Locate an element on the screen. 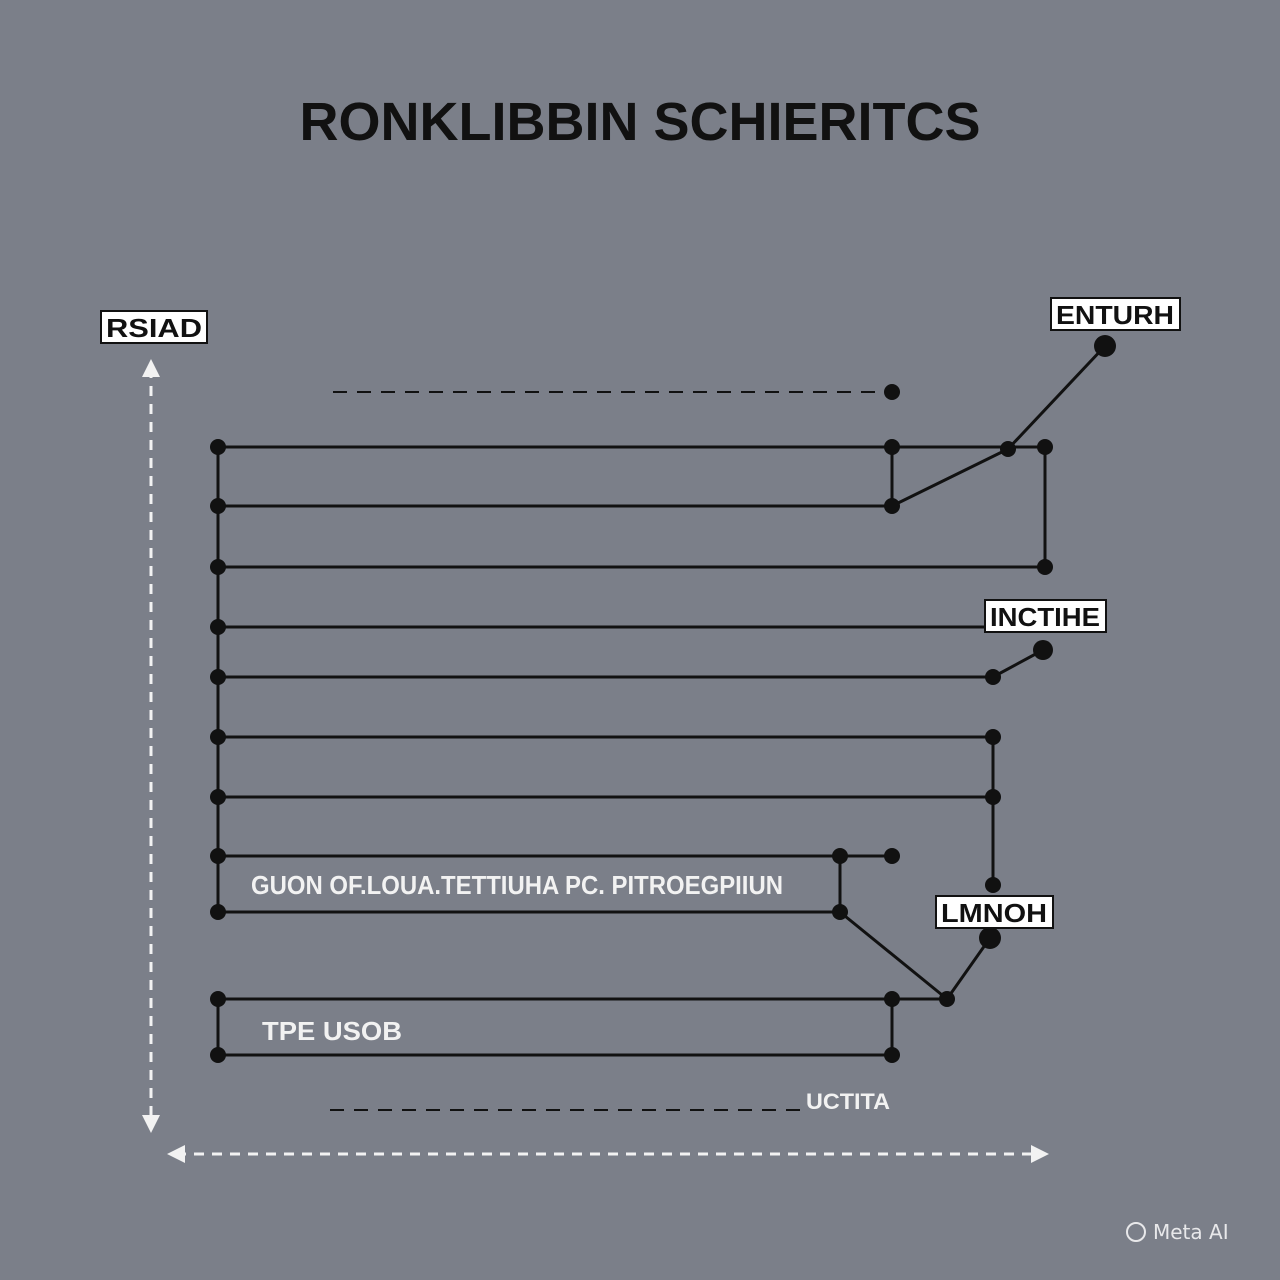 This screenshot has width=1280, height=1280. label-lower-right: LMNOH is located at coordinates (994, 913).